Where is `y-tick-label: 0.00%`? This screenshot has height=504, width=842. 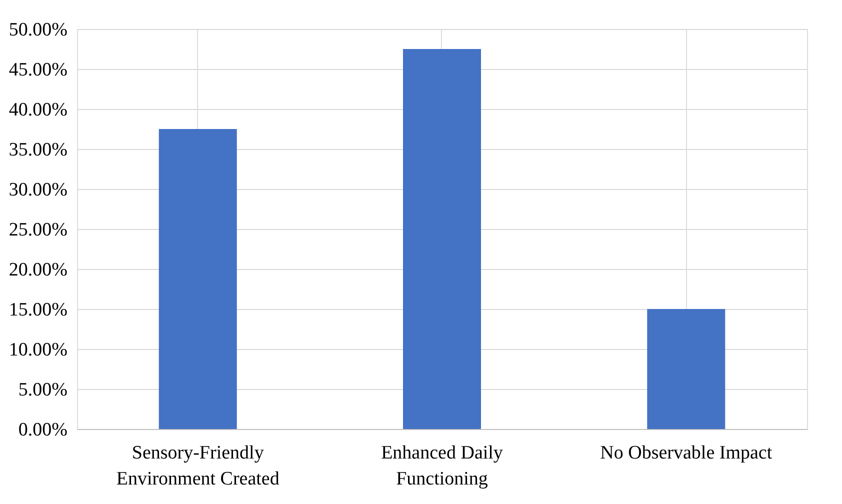 y-tick-label: 0.00% is located at coordinates (43, 430).